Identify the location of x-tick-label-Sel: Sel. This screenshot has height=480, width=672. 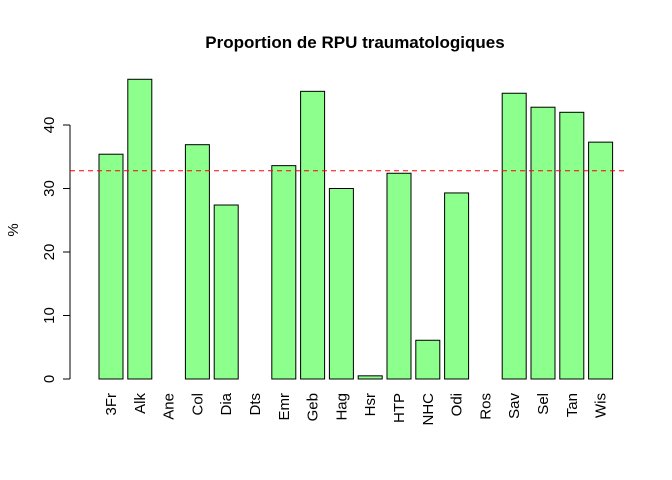
(543, 404).